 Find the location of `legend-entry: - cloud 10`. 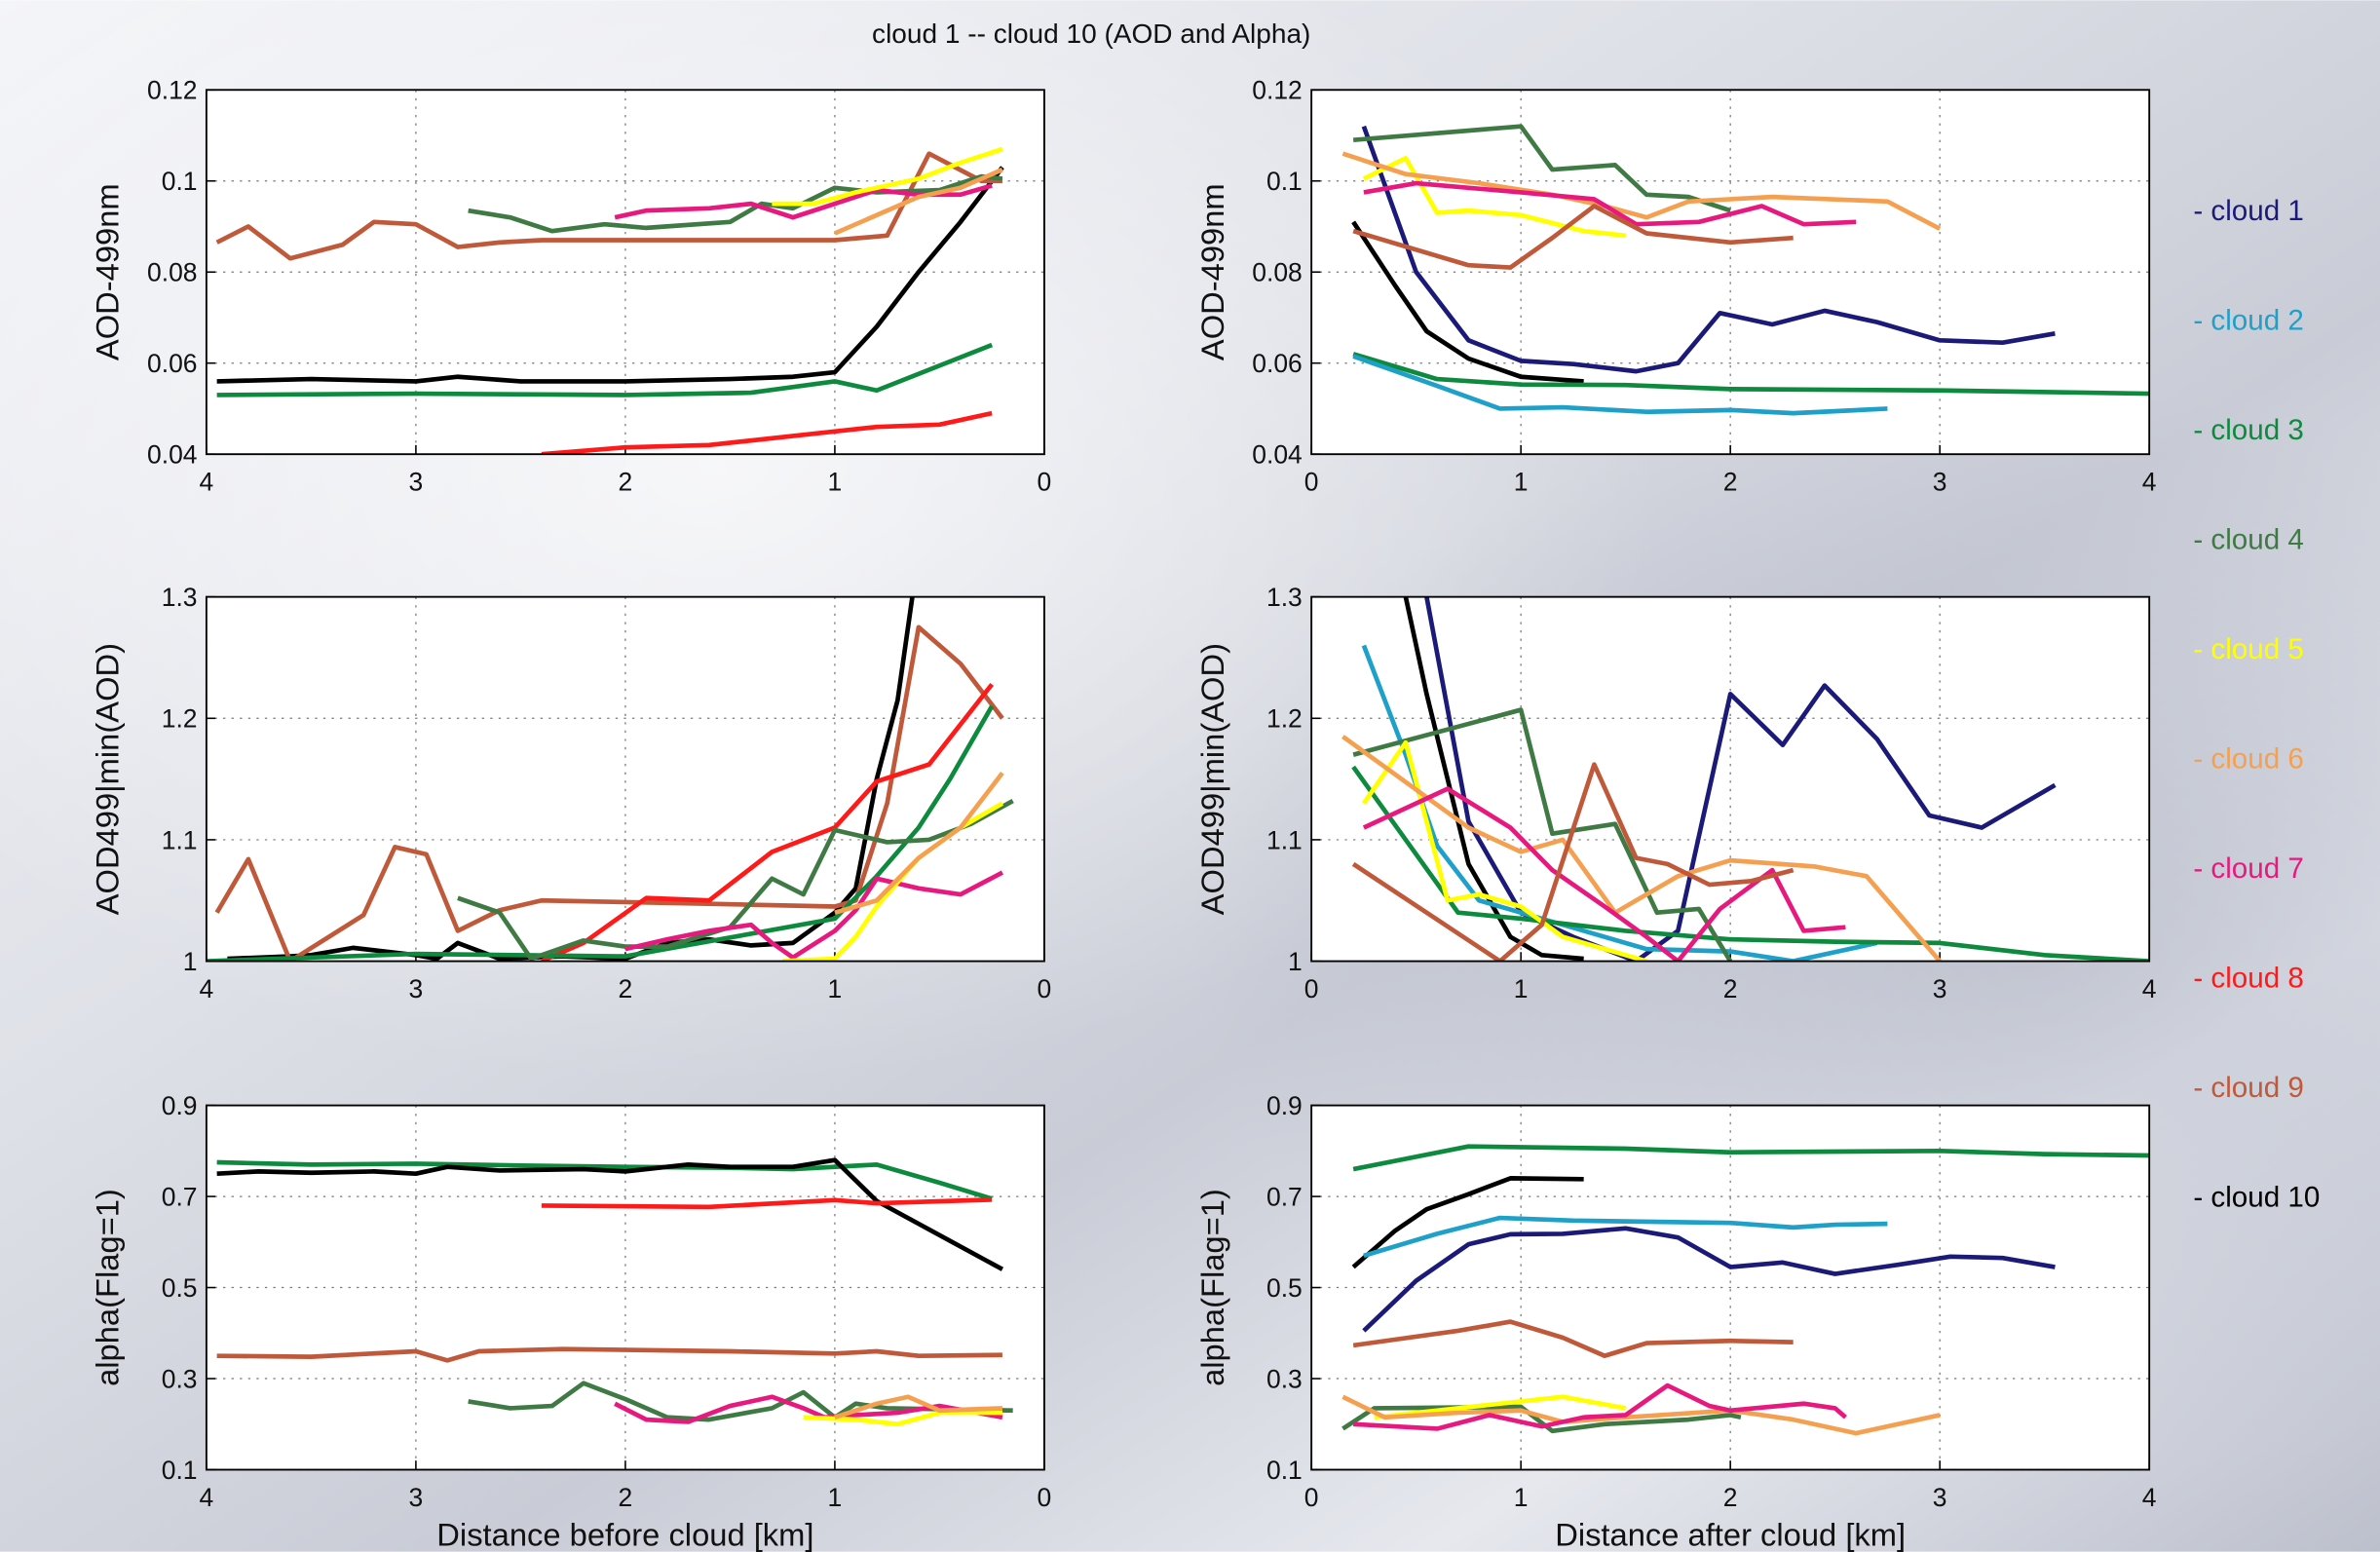

legend-entry: - cloud 10 is located at coordinates (2256, 1198).